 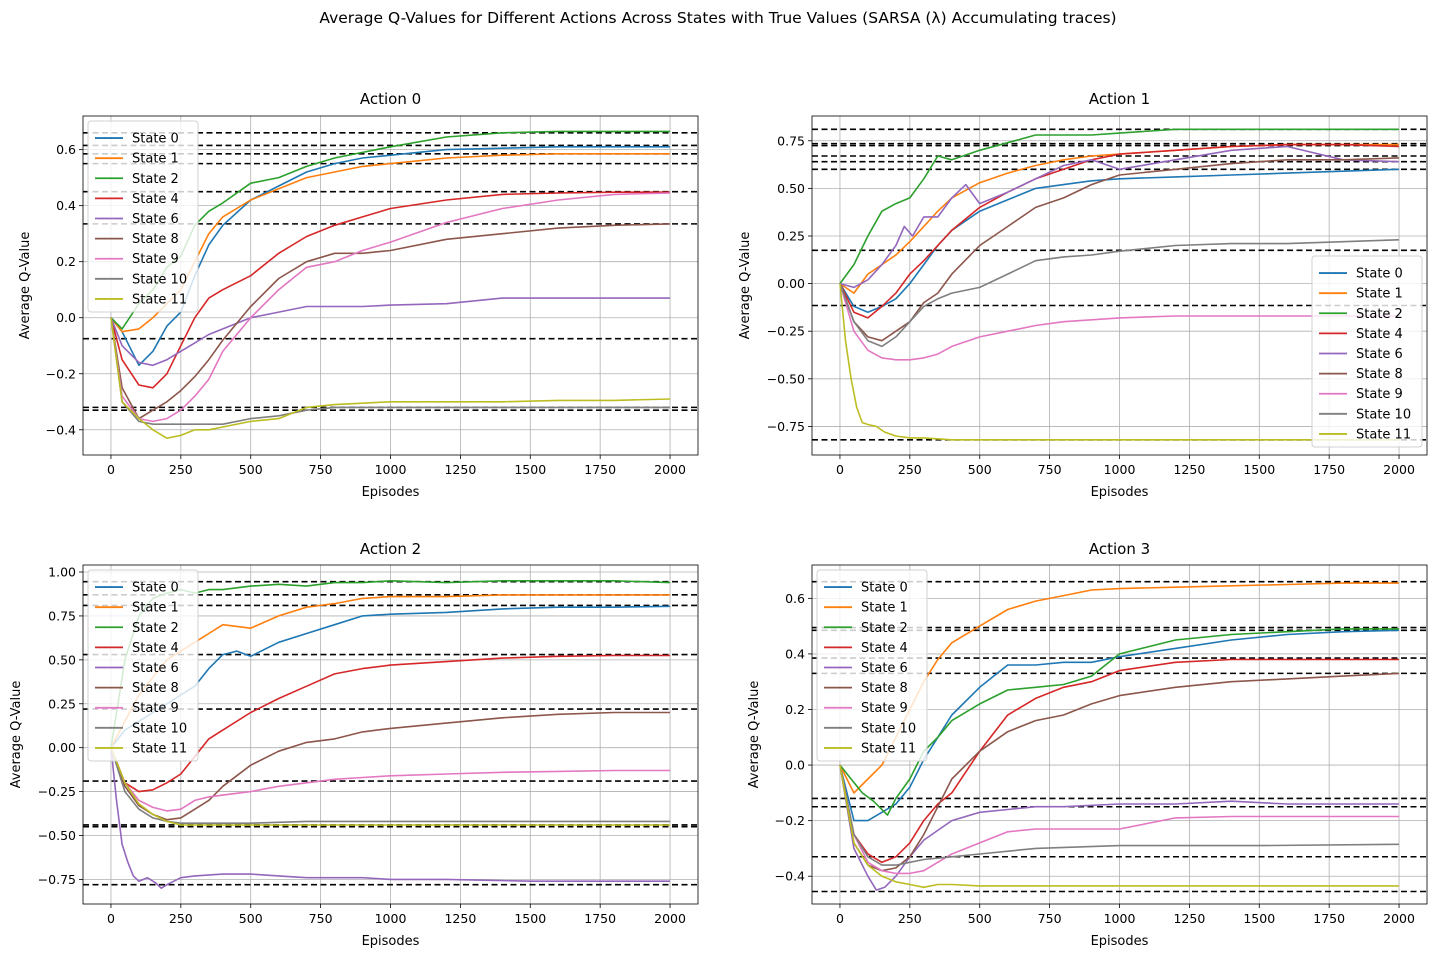 I want to click on y-tick-label: 0.0, so click(x=795, y=765).